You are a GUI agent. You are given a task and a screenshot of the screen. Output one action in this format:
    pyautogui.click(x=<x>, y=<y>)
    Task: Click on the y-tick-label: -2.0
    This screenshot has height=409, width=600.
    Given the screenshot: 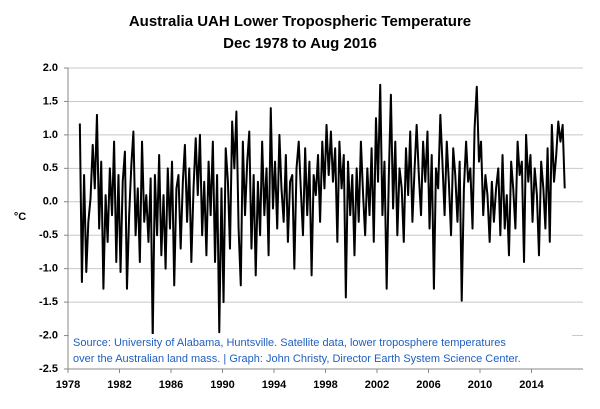 What is the action you would take?
    pyautogui.click(x=48, y=335)
    